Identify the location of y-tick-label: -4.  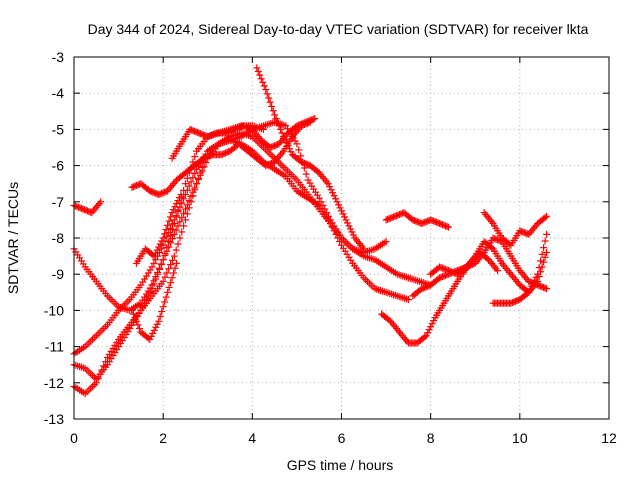
(58, 93).